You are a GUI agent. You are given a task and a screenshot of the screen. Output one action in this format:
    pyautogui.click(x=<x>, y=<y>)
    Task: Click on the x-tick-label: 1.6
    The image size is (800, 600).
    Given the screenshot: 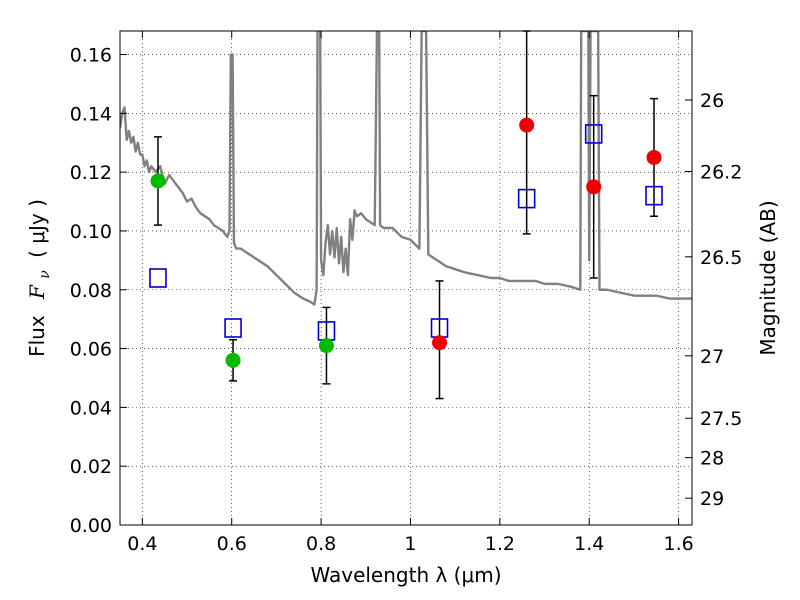 What is the action you would take?
    pyautogui.click(x=678, y=544)
    